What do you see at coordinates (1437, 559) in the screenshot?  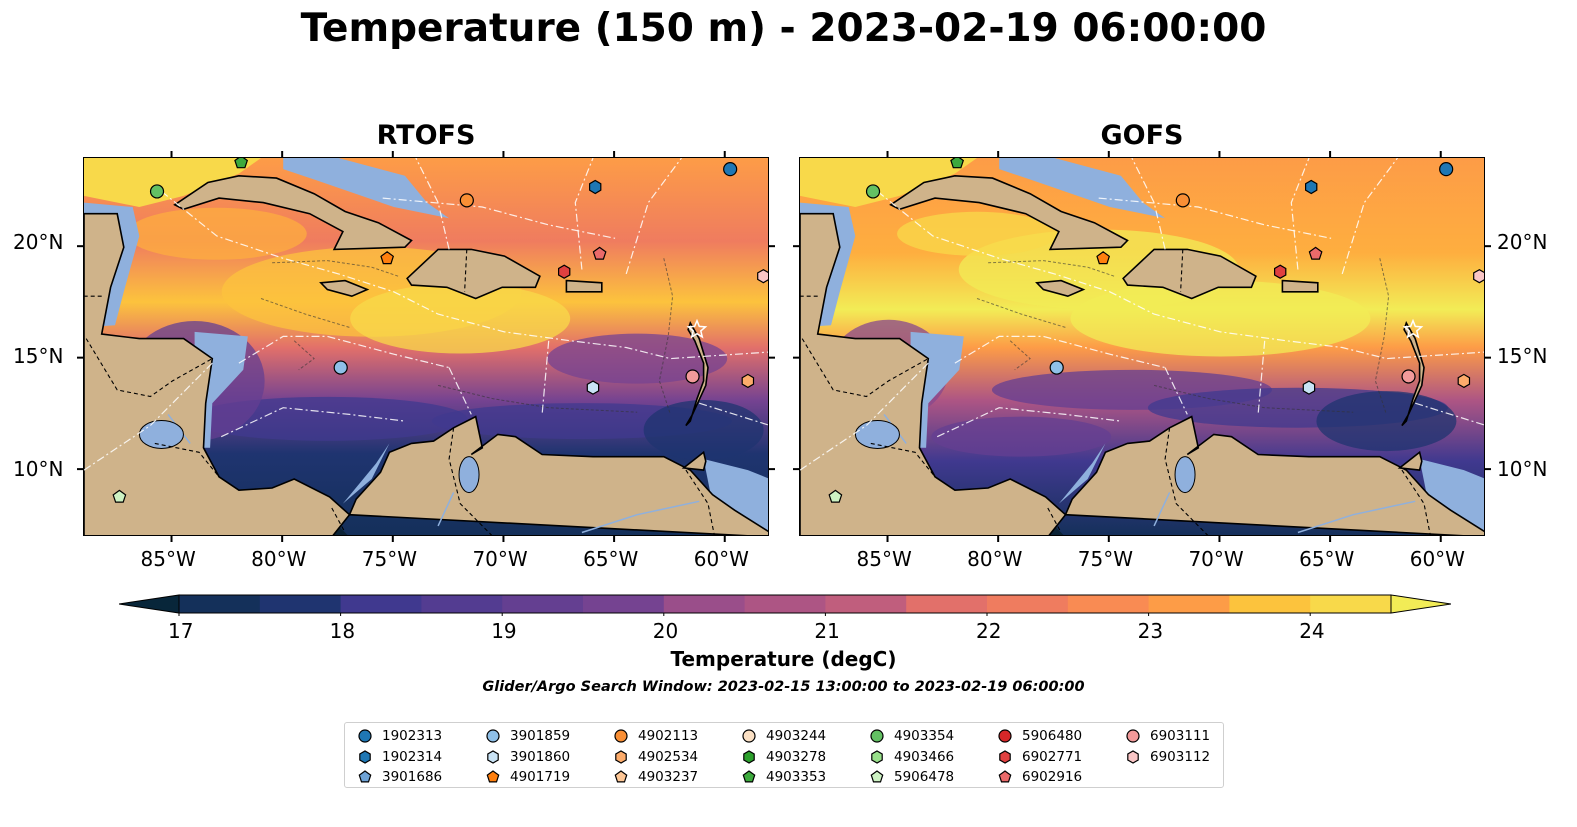 I see `lon-tick-gofs: 60°W` at bounding box center [1437, 559].